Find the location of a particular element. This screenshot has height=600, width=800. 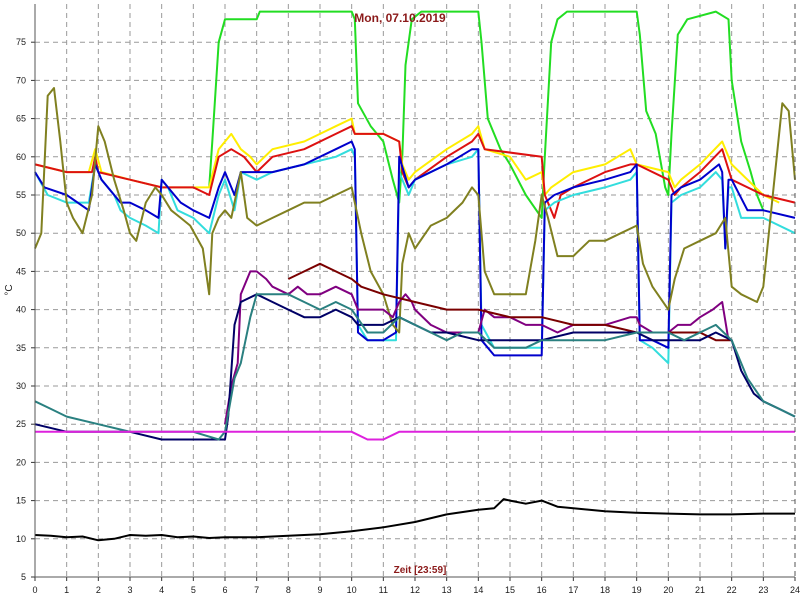

x-tick-label: 11 is located at coordinates (383, 590).